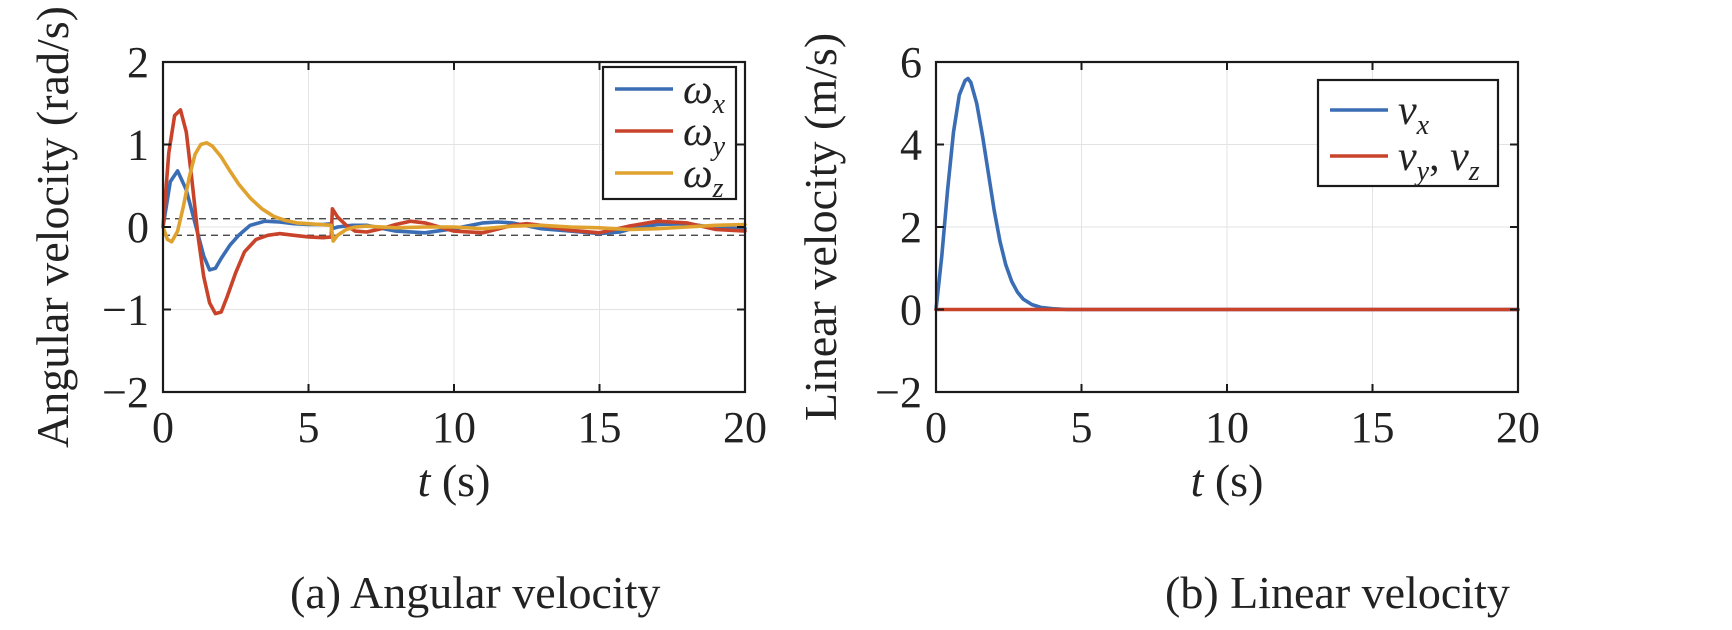  Describe the element at coordinates (454, 192) in the screenshot. I see `series-line-z` at that location.